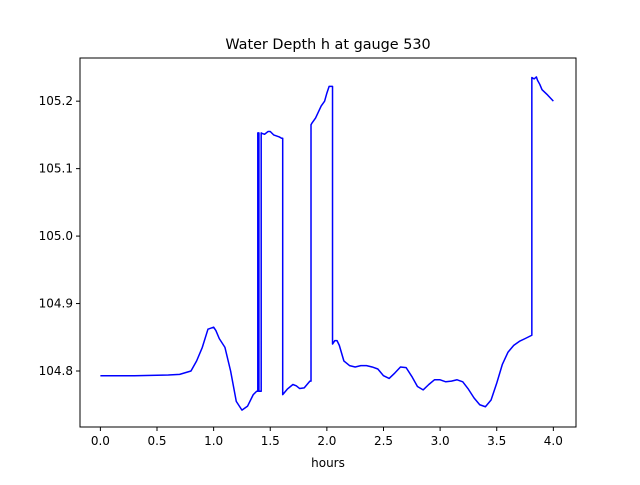 This screenshot has width=640, height=485. What do you see at coordinates (156, 441) in the screenshot?
I see `x-tick-label: 0.5` at bounding box center [156, 441].